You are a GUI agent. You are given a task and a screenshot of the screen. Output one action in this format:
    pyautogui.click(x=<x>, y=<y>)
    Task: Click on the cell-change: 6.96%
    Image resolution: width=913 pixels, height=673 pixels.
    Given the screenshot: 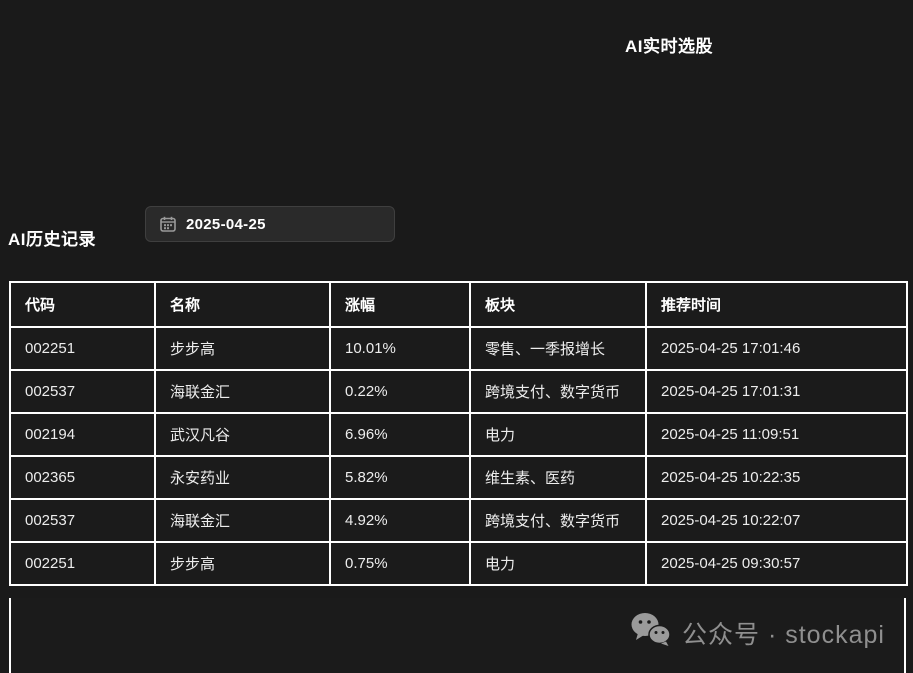 What is the action you would take?
    pyautogui.click(x=400, y=434)
    